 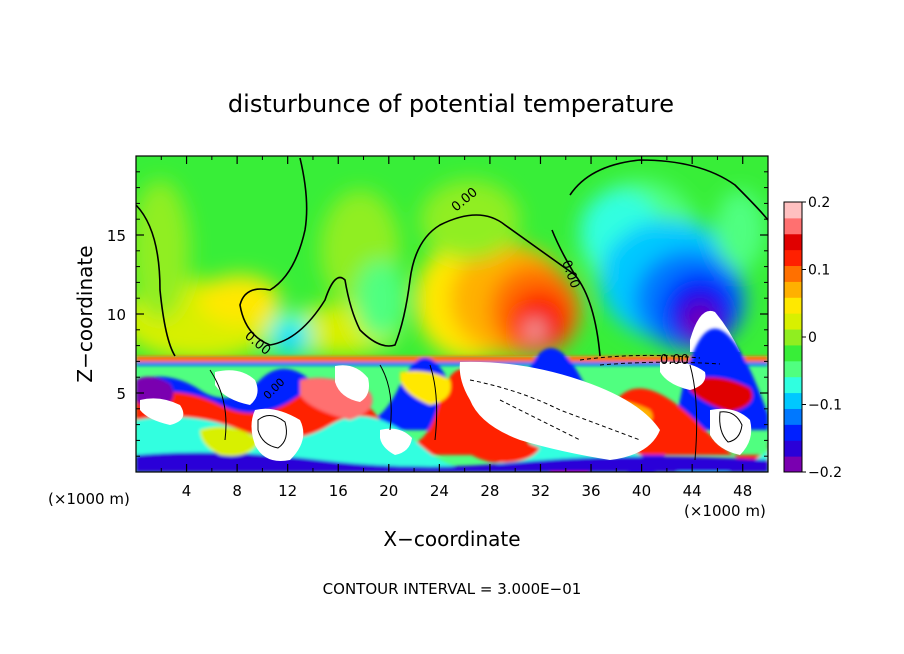 What do you see at coordinates (452, 589) in the screenshot?
I see `contour-interval: CONTOUR INTERVAL = 3.000E−01` at bounding box center [452, 589].